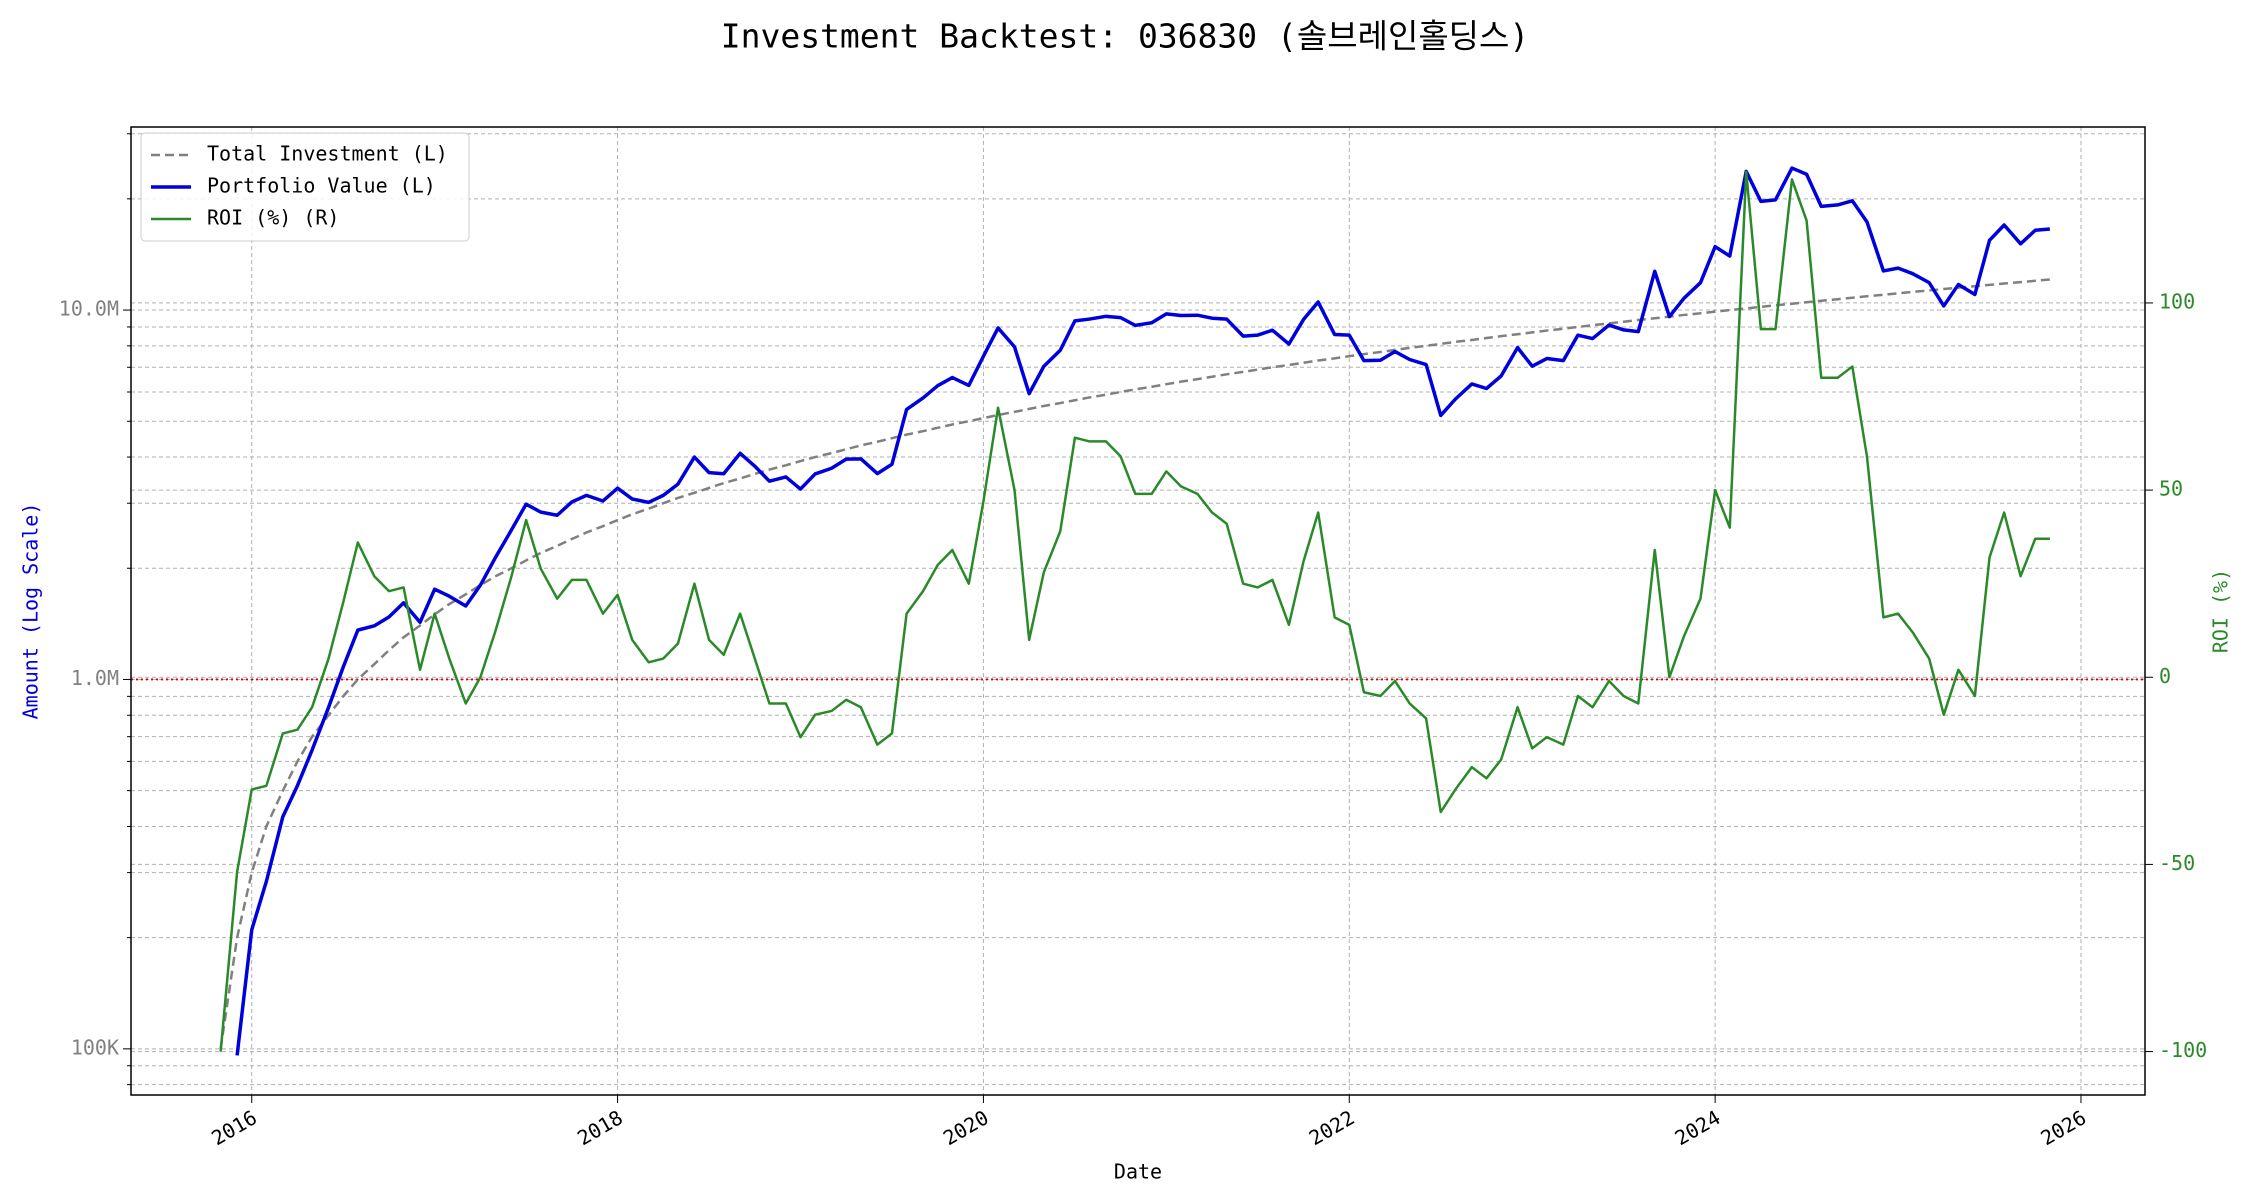 The image size is (2250, 1204). I want to click on x-axis-label: Date, so click(1138, 1172).